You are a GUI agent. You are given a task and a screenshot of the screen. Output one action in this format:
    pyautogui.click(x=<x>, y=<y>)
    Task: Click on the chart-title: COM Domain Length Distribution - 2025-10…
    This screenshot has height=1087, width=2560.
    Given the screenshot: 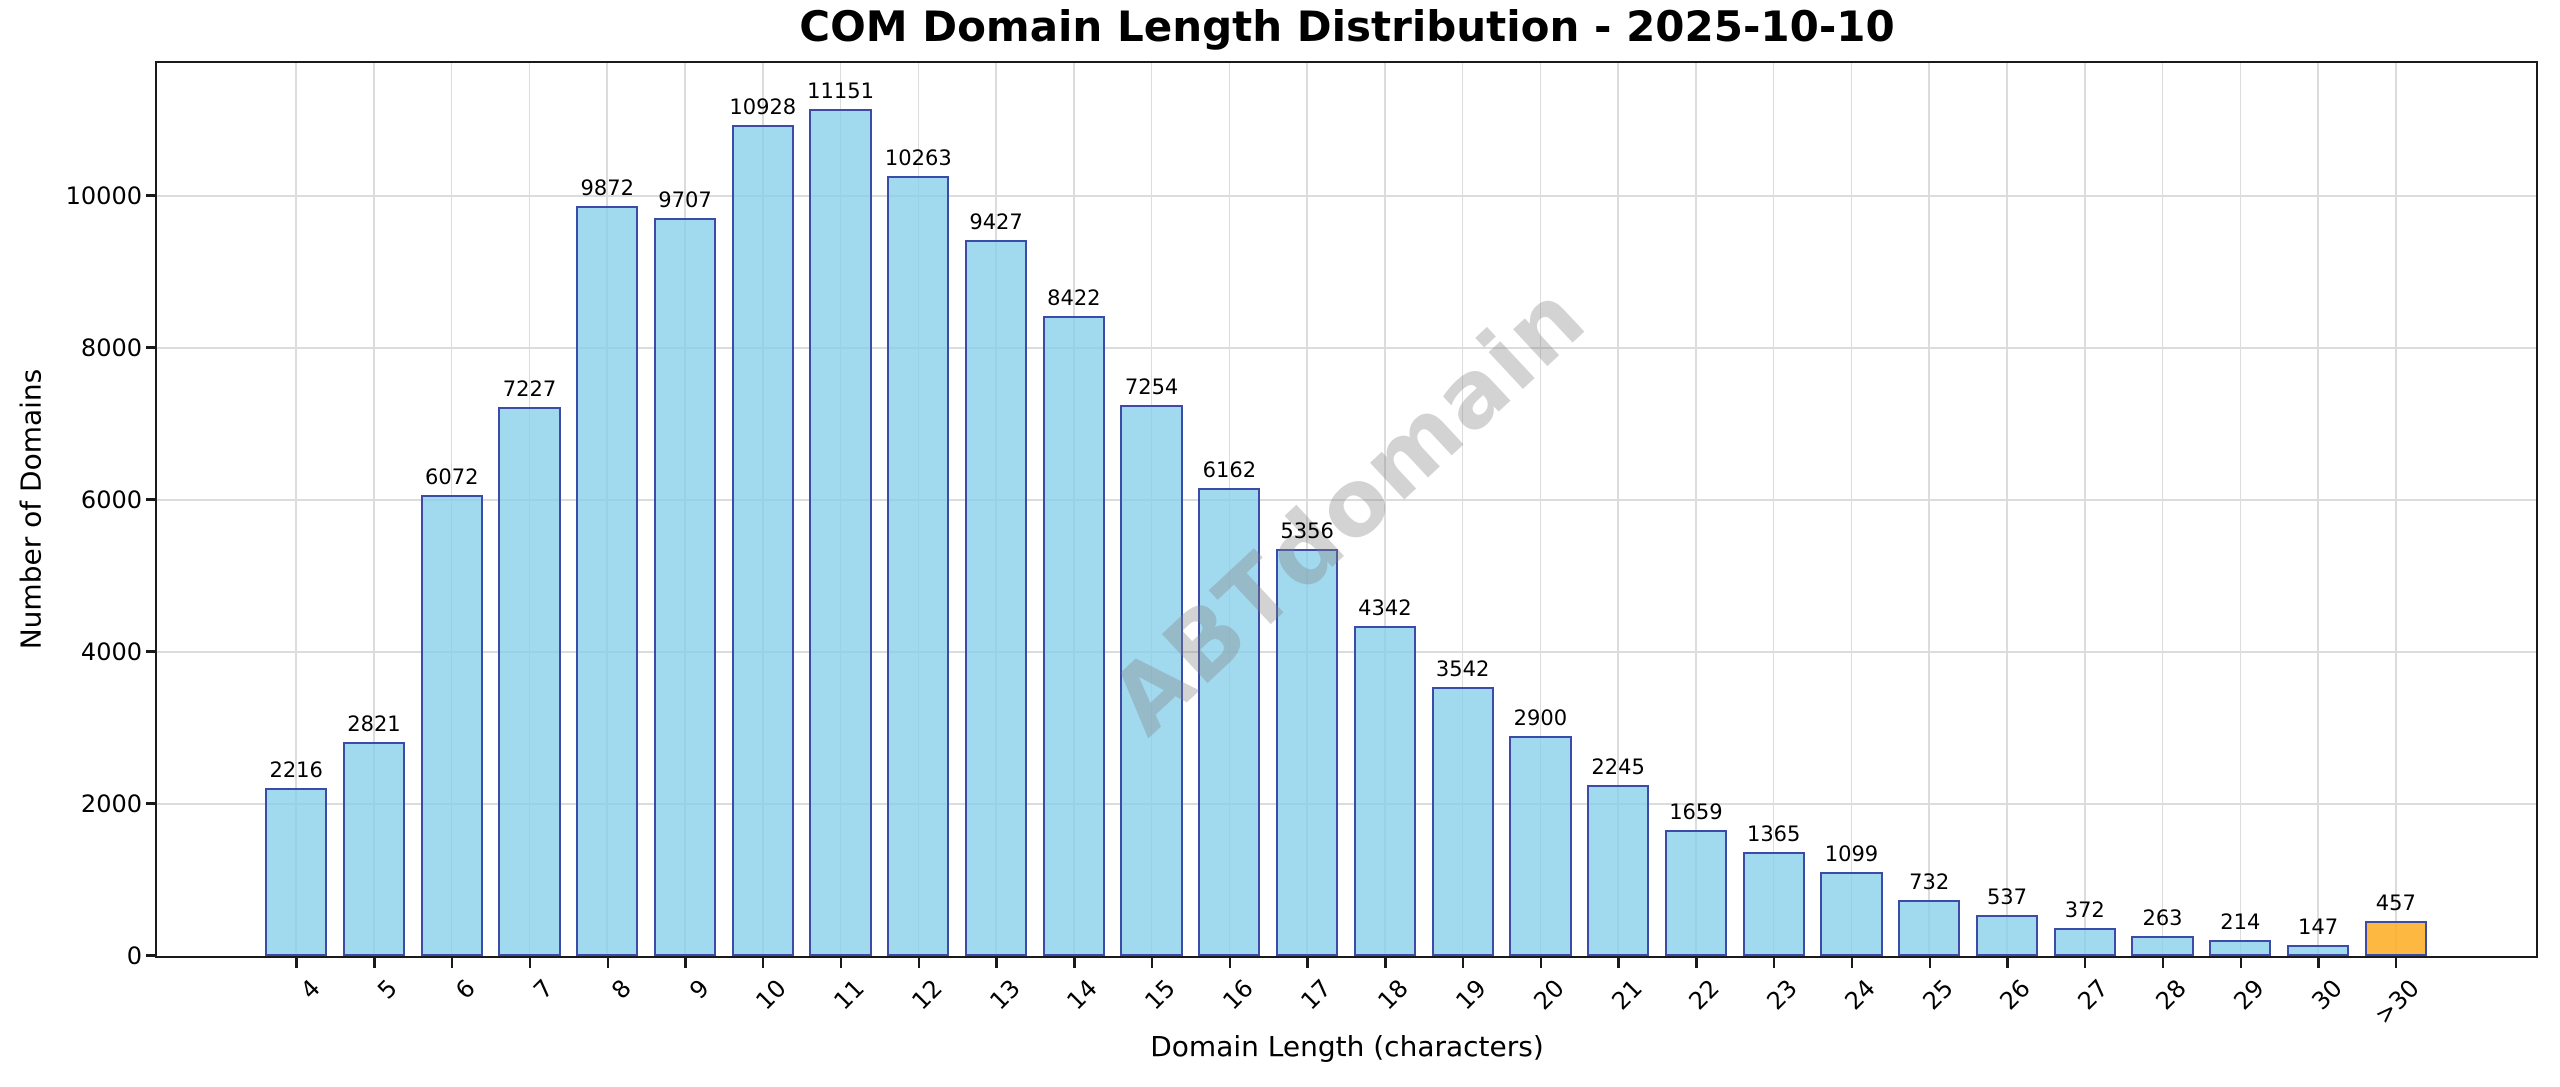 What is the action you would take?
    pyautogui.click(x=1347, y=26)
    